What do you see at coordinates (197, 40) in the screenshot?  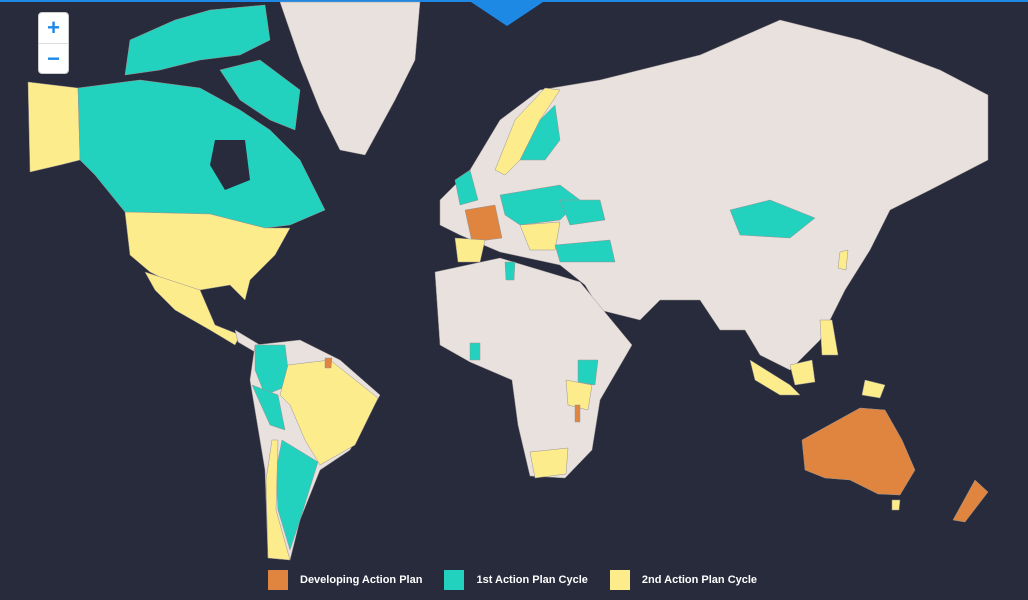 I see `arctic-islands` at bounding box center [197, 40].